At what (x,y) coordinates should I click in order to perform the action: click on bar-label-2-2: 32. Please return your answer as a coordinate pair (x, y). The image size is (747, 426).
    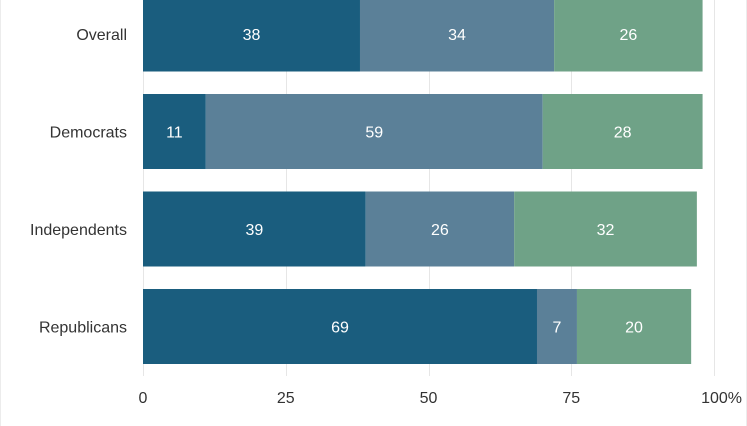
    Looking at the image, I should click on (606, 230).